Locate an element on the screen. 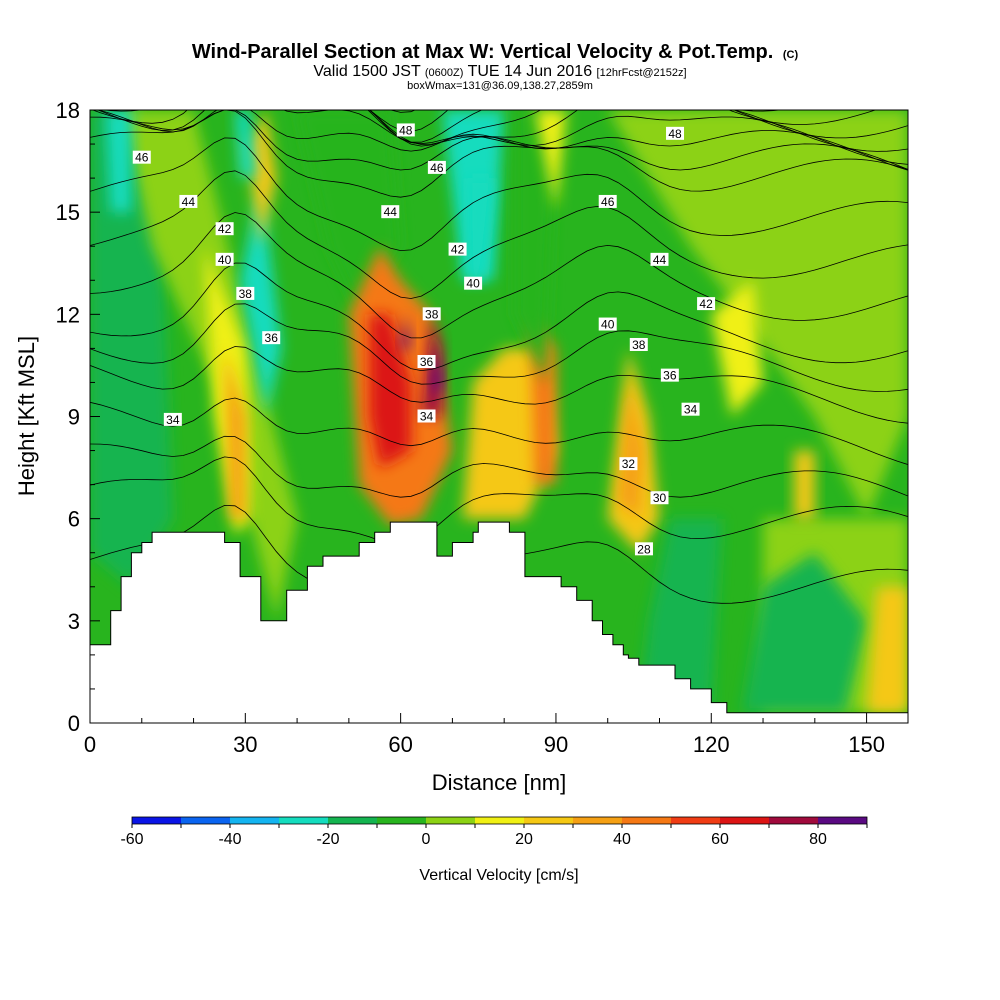 Image resolution: width=1000 pixels, height=1000 pixels. colorbar-tick-label: 20 is located at coordinates (524, 839).